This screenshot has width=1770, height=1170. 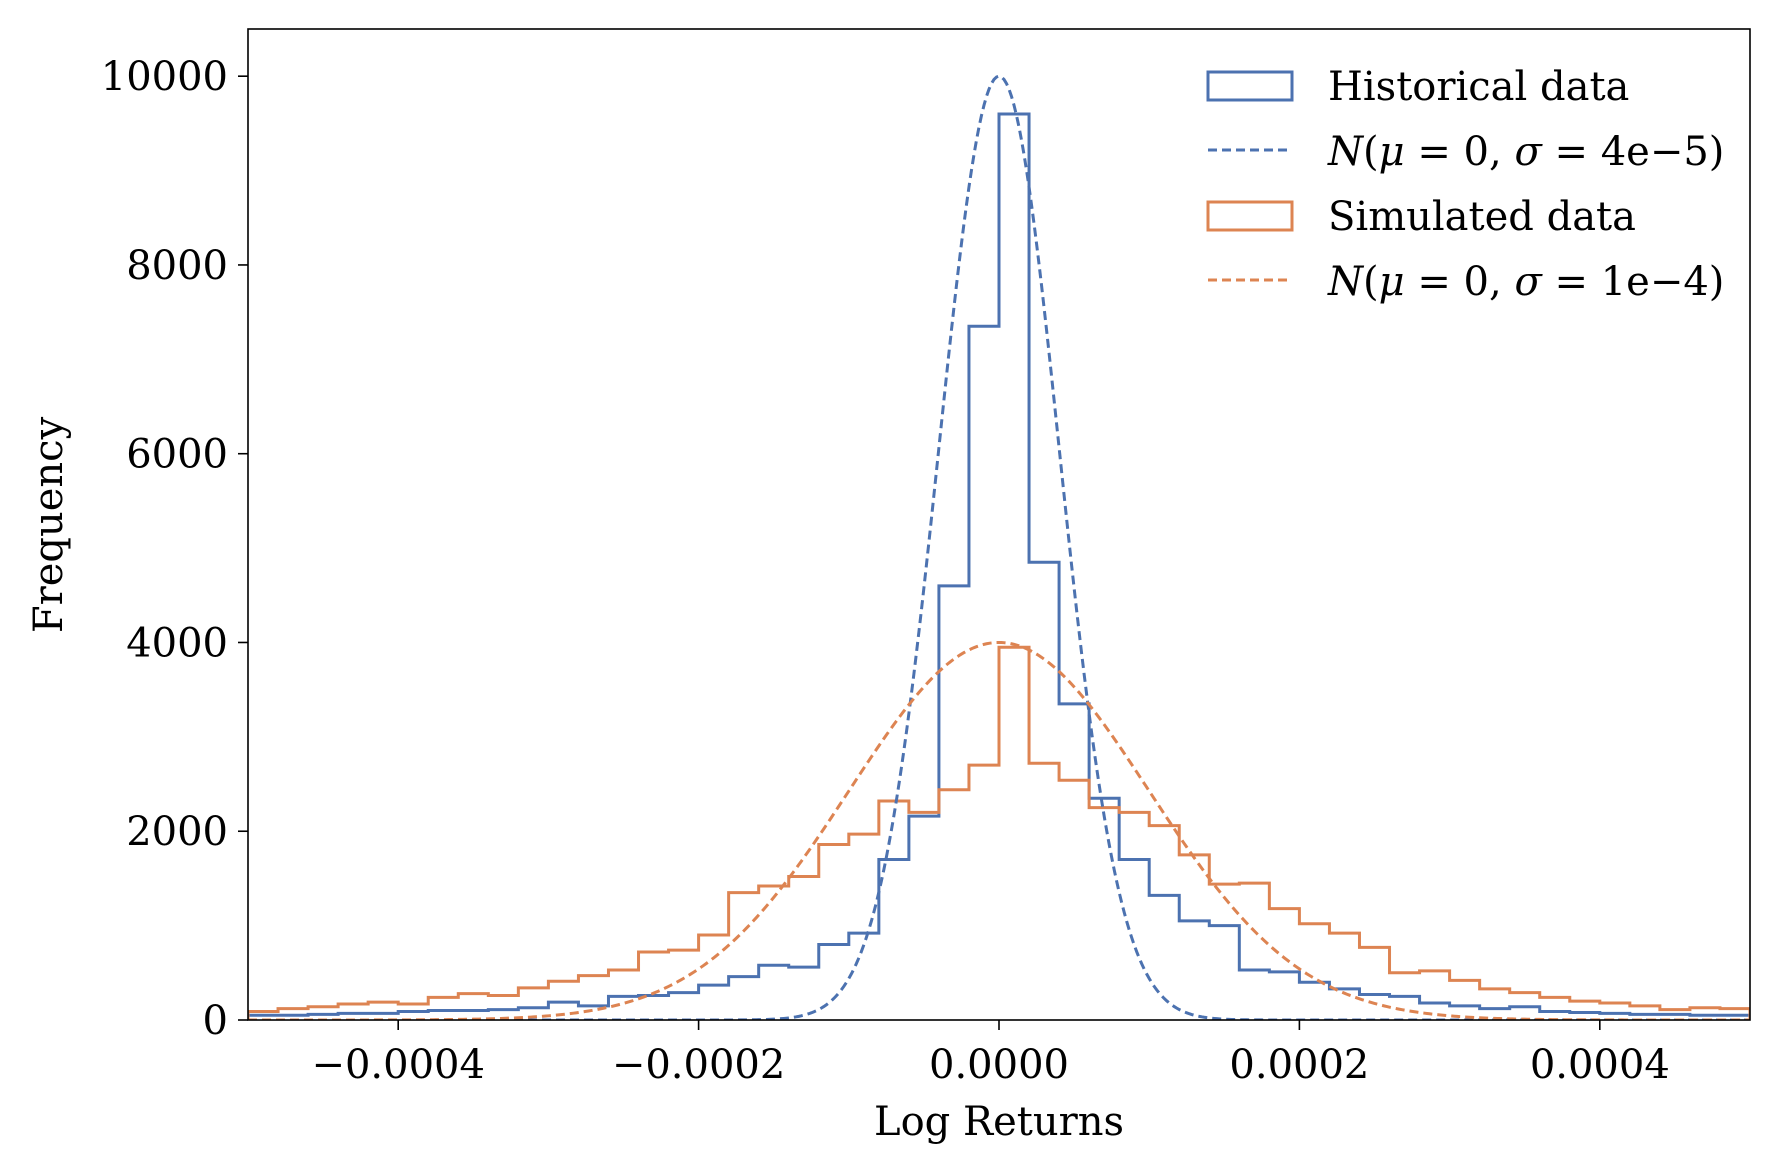 I want to click on y-tick-label: 4000, so click(x=177, y=643).